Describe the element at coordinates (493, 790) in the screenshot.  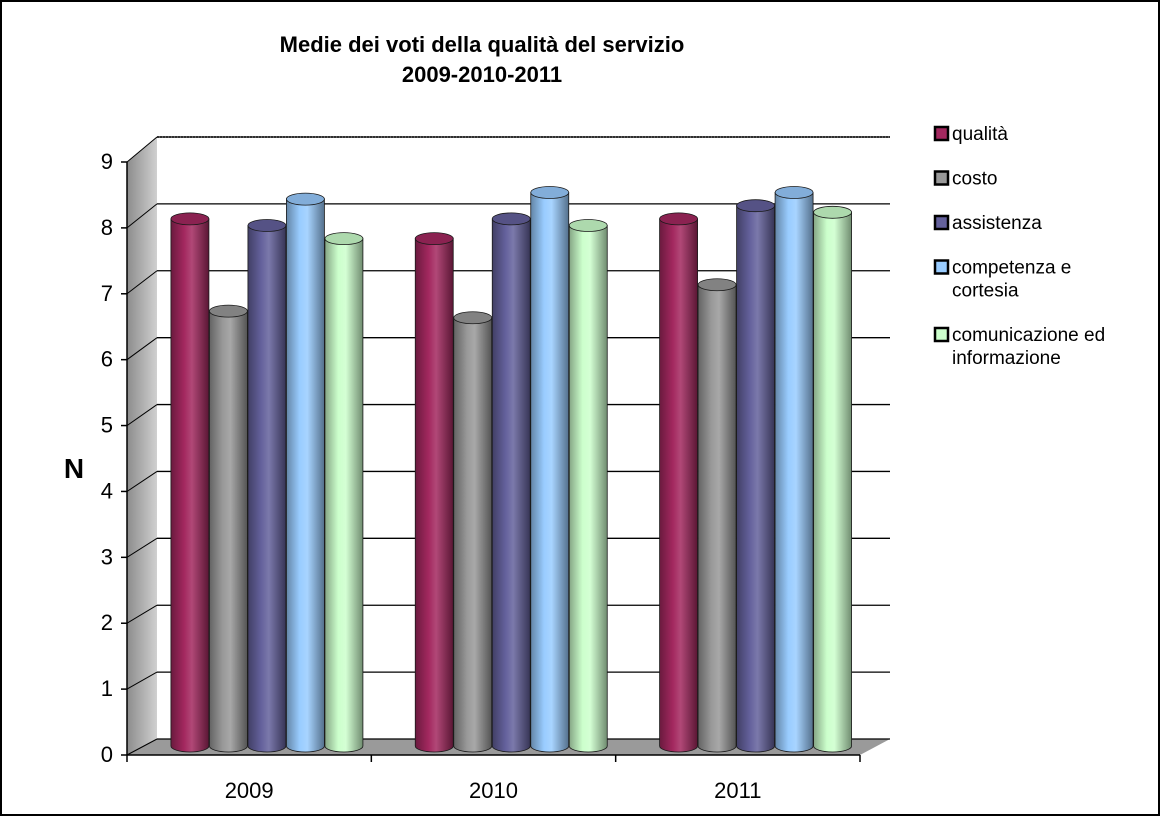
I see `x-tick-label: 2010` at that location.